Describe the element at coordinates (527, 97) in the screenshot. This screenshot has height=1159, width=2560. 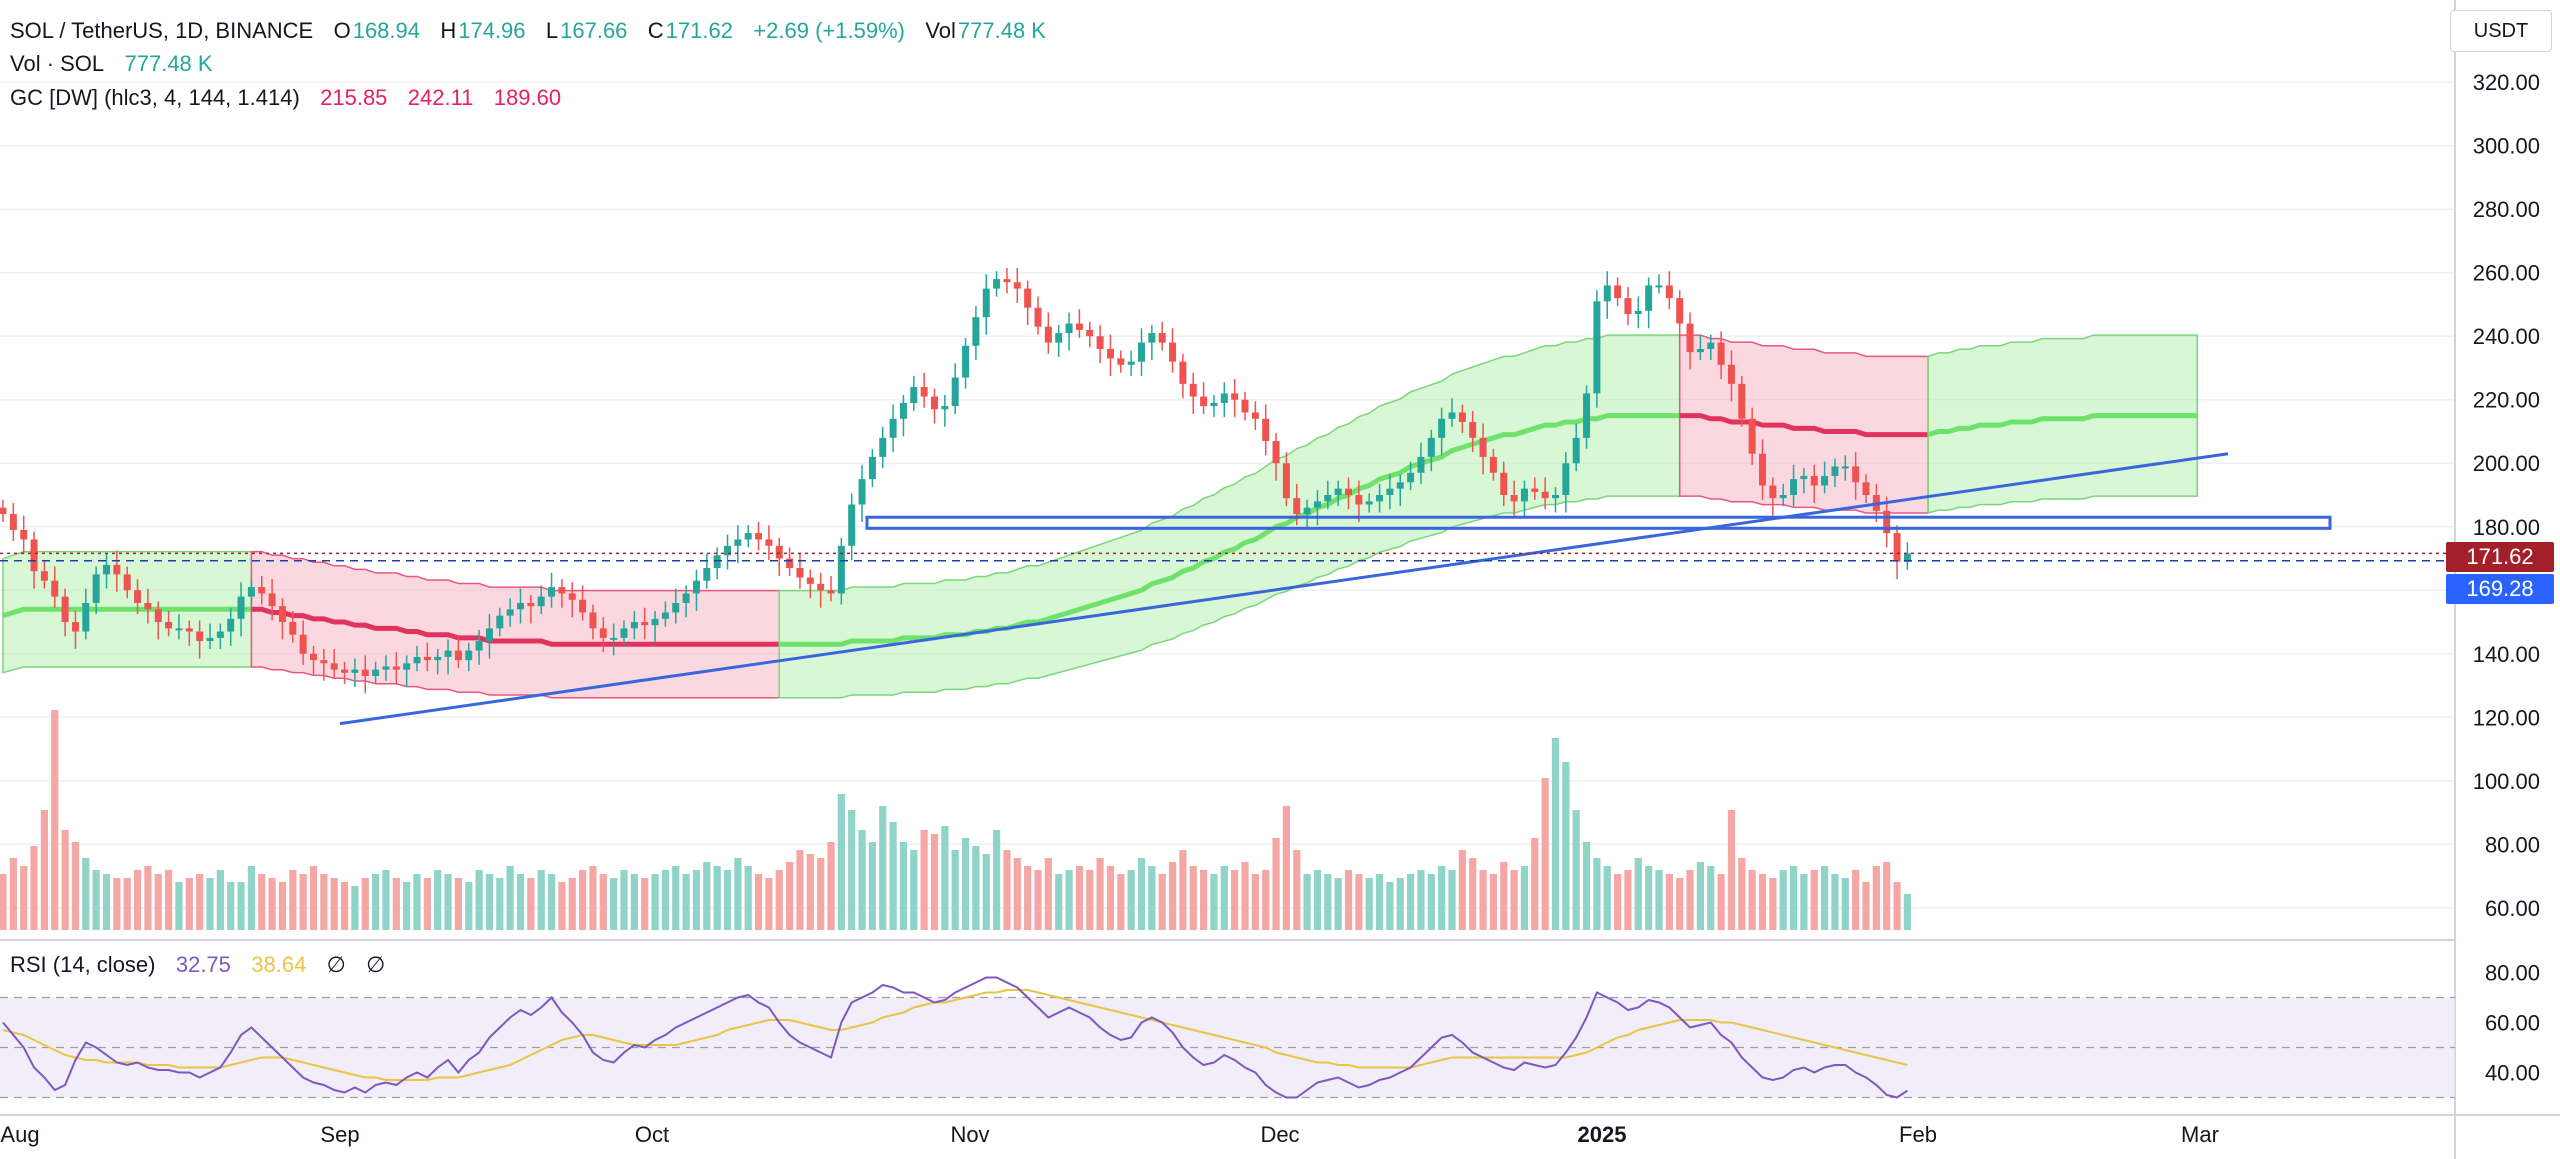
I see `indicator-value-lower: 189.60` at that location.